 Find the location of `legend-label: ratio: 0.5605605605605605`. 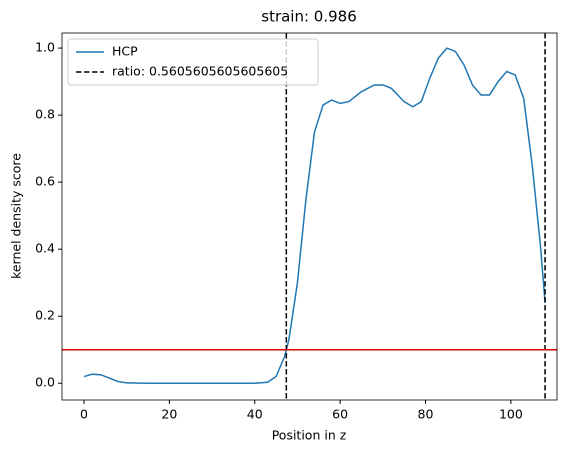

legend-label: ratio: 0.5605605605605605 is located at coordinates (200, 71).